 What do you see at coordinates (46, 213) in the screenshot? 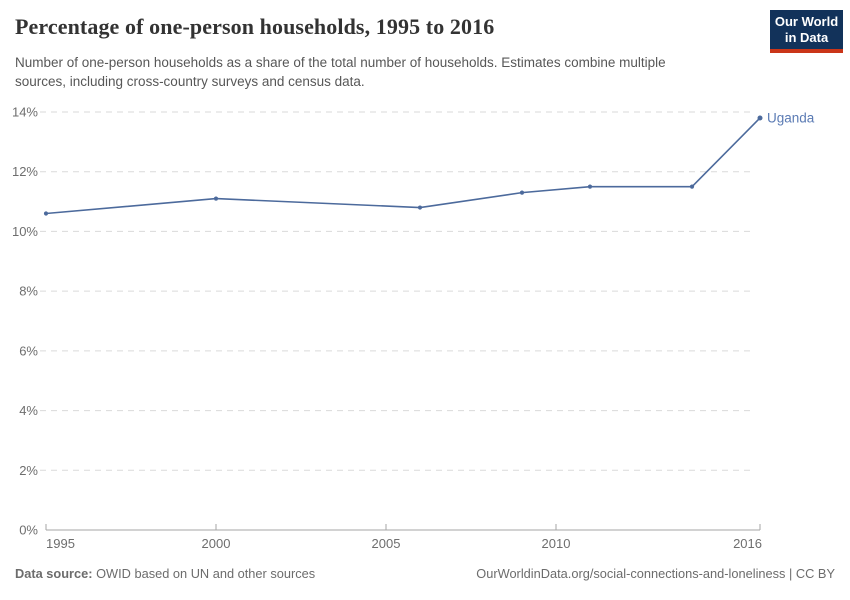
I see `data-point-1995` at bounding box center [46, 213].